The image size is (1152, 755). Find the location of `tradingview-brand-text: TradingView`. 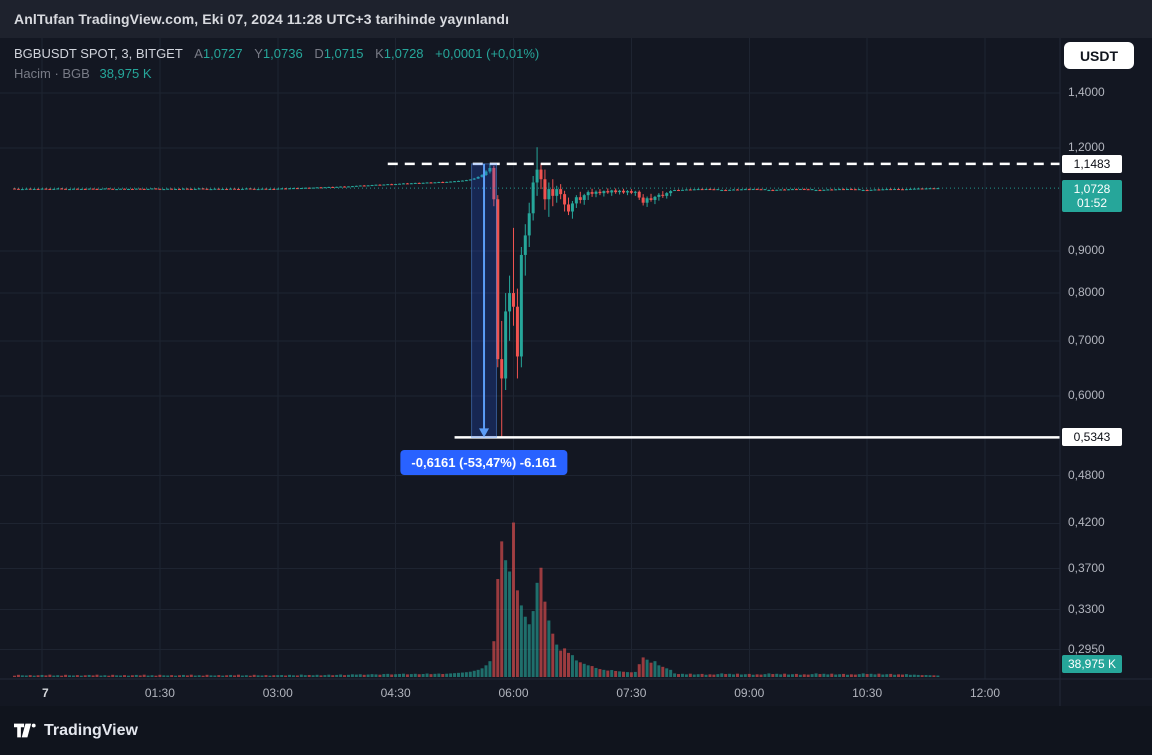

tradingview-brand-text: TradingView is located at coordinates (91, 730).